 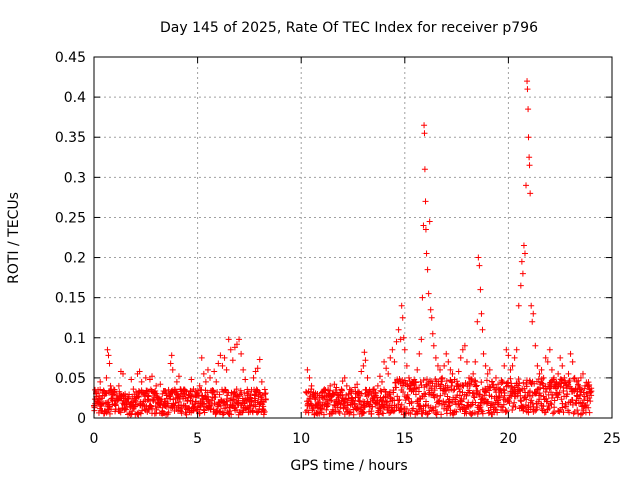 I want to click on y-axis-label: ROTI / TECUs, so click(x=14, y=238).